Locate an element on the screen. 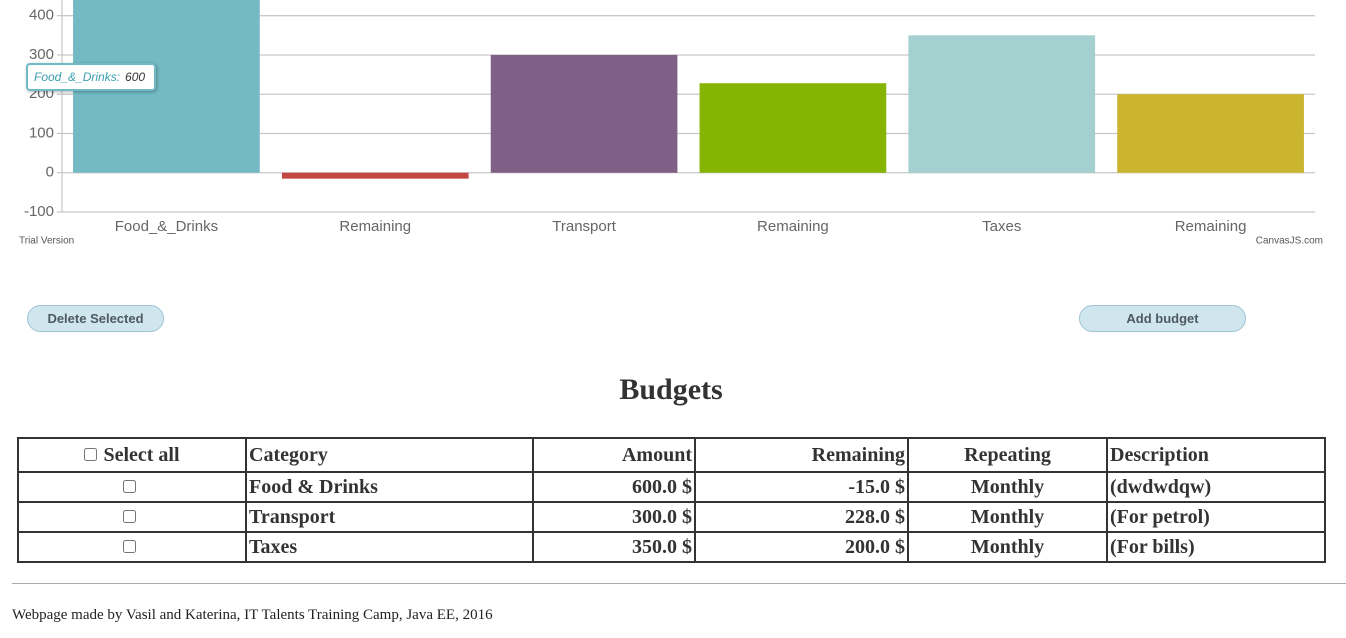 This screenshot has height=638, width=1346. table-cell: (dwdwdqw) is located at coordinates (1216, 487).